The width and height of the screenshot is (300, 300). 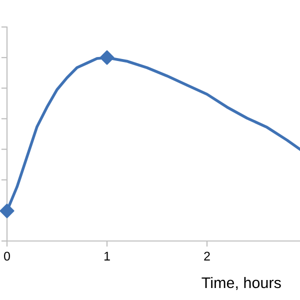 What do you see at coordinates (207, 256) in the screenshot?
I see `x-tick-label: 2` at bounding box center [207, 256].